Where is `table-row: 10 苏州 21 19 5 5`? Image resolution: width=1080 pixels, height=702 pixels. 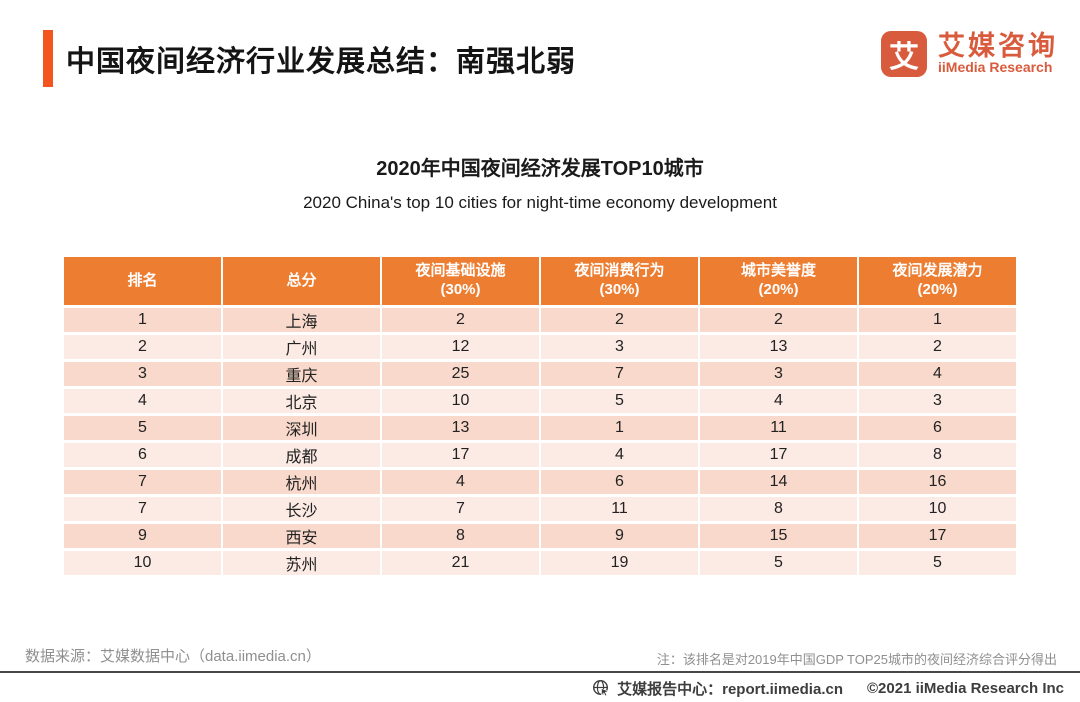
table-row: 10 苏州 21 19 5 5 is located at coordinates (540, 563).